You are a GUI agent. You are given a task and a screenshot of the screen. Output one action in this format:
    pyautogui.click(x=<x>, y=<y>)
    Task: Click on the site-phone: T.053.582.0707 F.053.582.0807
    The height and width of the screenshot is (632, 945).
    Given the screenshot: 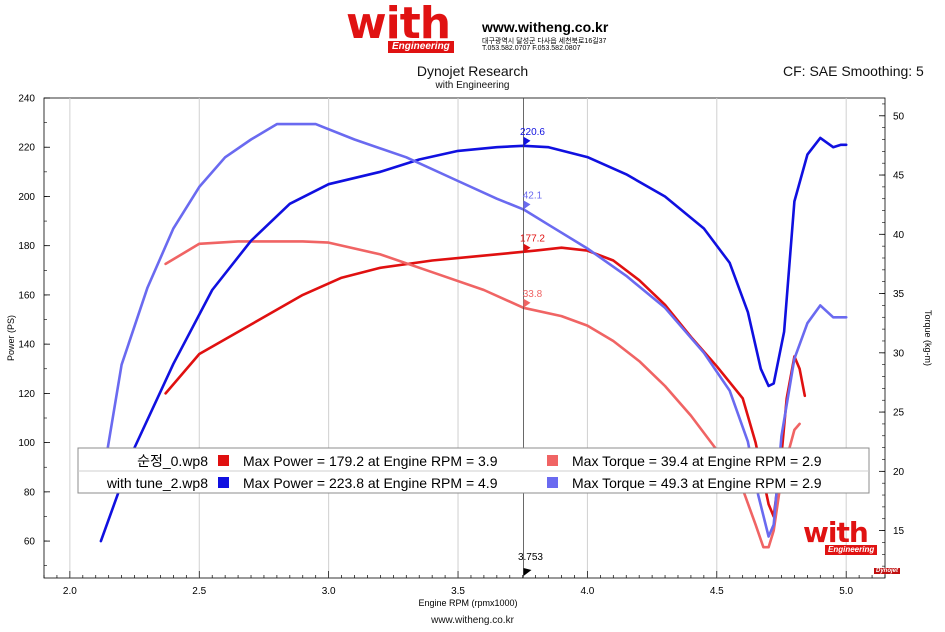 What is the action you would take?
    pyautogui.click(x=531, y=48)
    